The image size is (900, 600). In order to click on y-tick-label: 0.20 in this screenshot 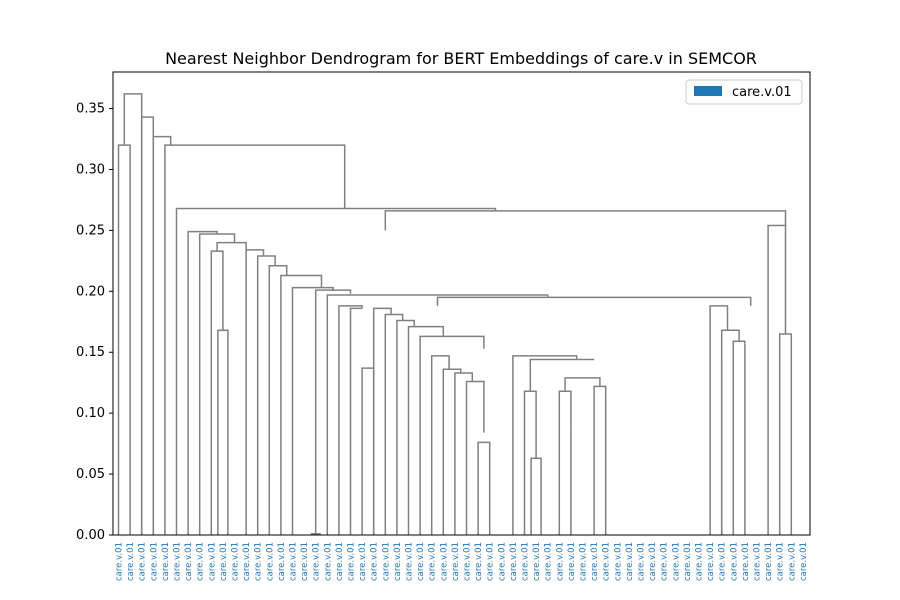, I will do `click(90, 291)`.